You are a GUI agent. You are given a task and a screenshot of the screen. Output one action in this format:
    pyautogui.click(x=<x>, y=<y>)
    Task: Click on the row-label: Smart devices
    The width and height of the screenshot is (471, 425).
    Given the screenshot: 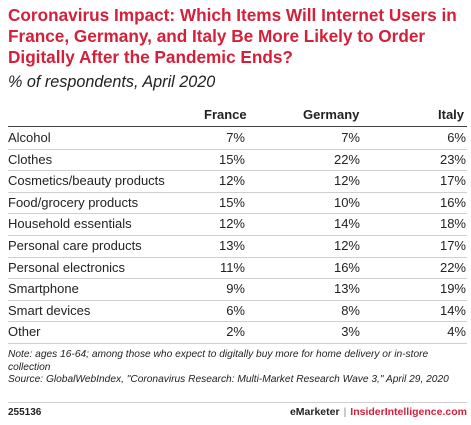 What is the action you would take?
    pyautogui.click(x=49, y=310)
    